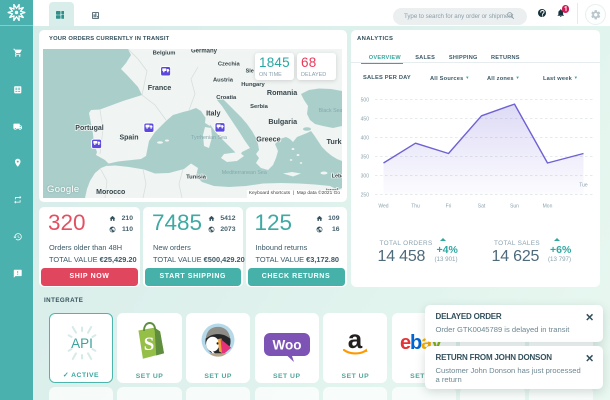 The image size is (610, 400). What do you see at coordinates (364, 100) in the screenshot?
I see `svg-text: 500` at bounding box center [364, 100].